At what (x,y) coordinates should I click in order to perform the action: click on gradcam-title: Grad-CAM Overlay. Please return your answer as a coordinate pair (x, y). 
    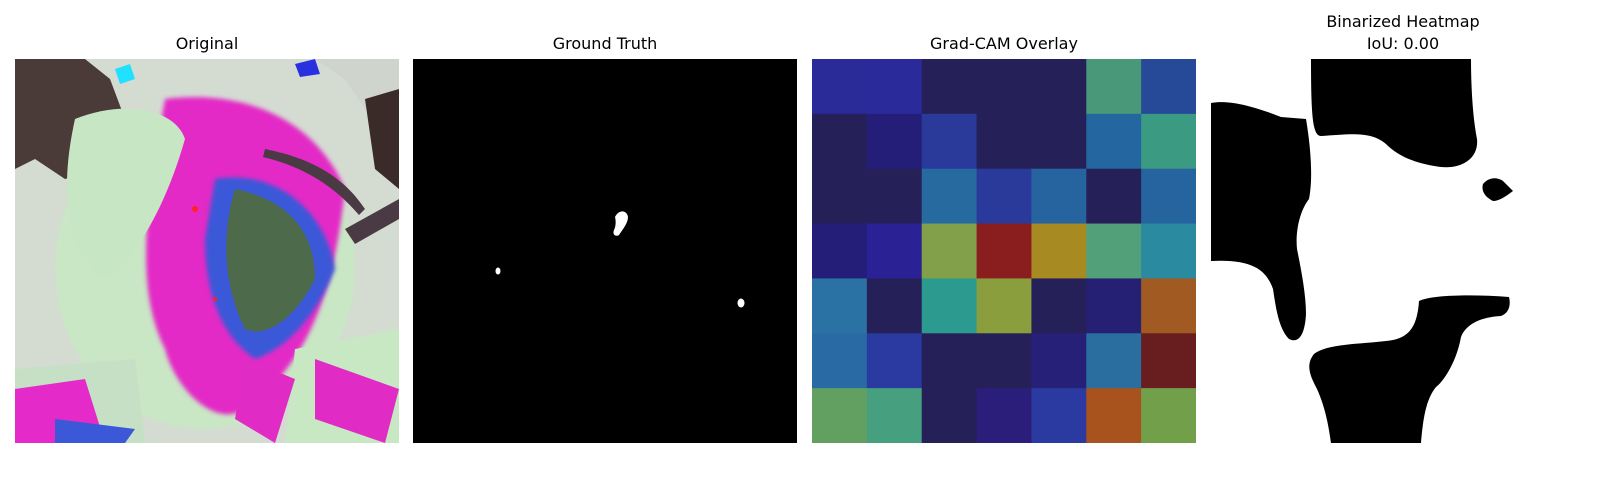
    Looking at the image, I should click on (1004, 43).